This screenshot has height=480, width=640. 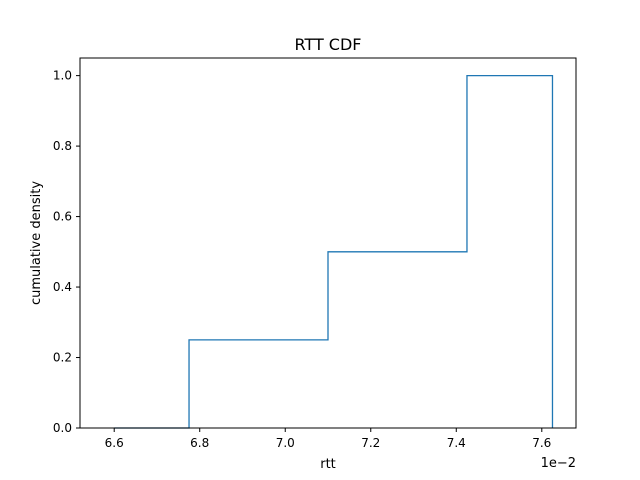 I want to click on y-tick-label: 0.2, so click(x=62, y=358).